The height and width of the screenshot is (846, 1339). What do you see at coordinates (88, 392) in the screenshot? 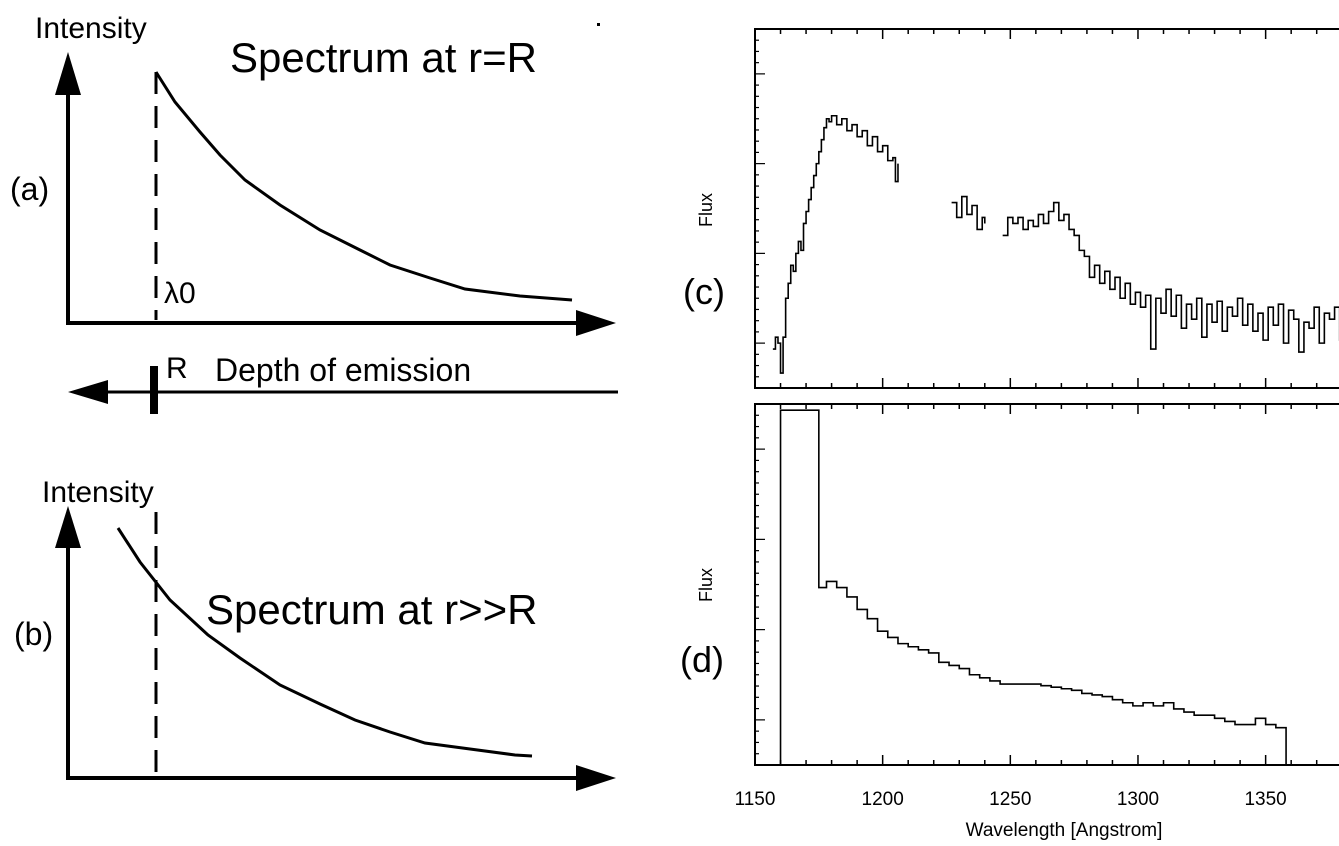
I see `depth-axis-arrow-icon` at bounding box center [88, 392].